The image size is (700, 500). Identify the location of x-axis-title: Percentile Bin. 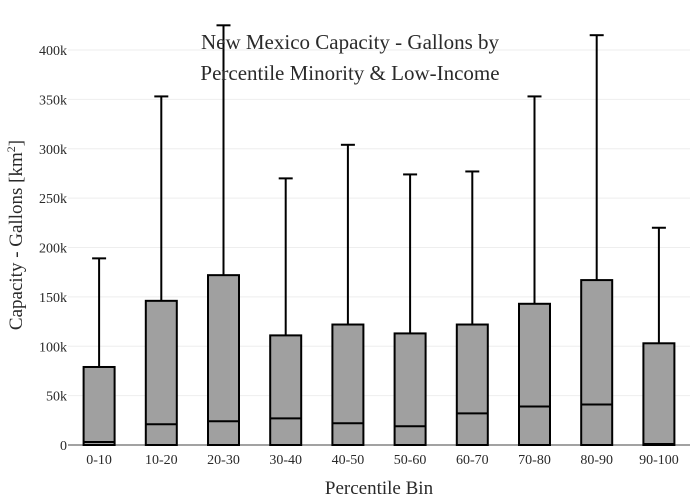
(379, 488).